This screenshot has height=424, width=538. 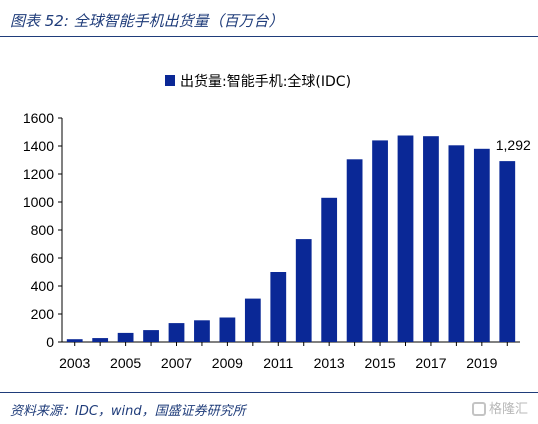 What do you see at coordinates (147, 21) in the screenshot?
I see `figure-title: 图表 52: 全球智能手机出货量（百万台）` at bounding box center [147, 21].